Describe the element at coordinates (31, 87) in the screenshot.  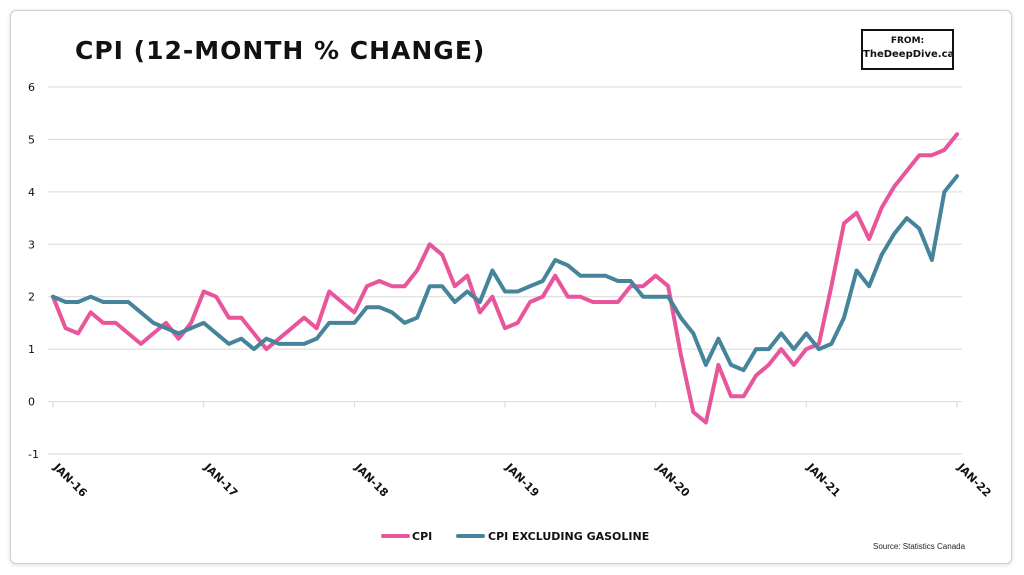
I see `y-tick-label: 6` at that location.